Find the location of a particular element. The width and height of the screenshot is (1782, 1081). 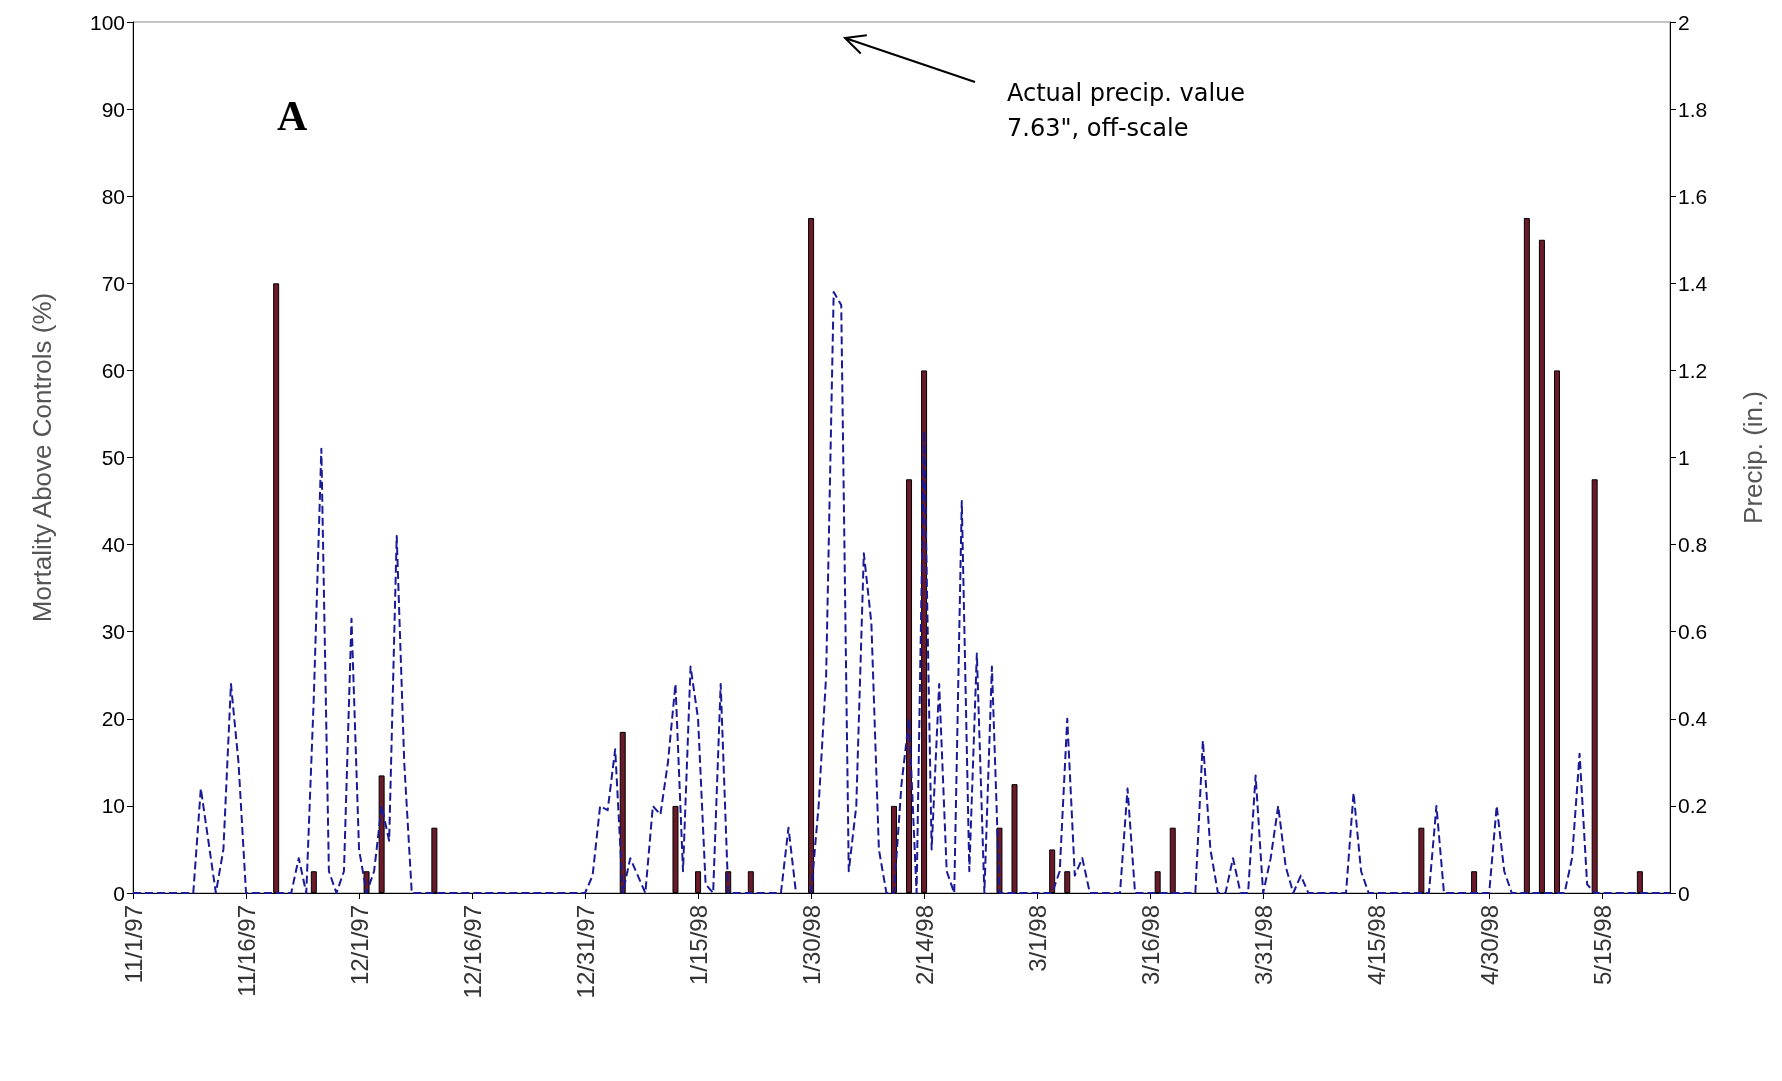

y2-tick-label: 0.4 is located at coordinates (1693, 719).